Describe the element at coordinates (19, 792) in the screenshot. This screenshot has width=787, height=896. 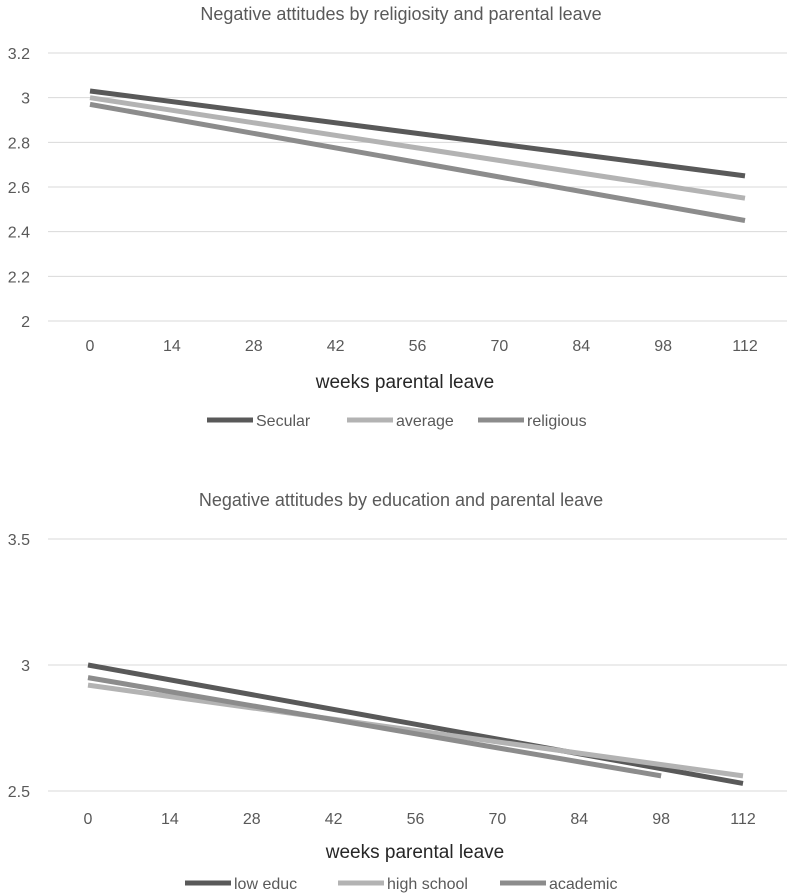
I see `y-tick-label: 2.5` at that location.